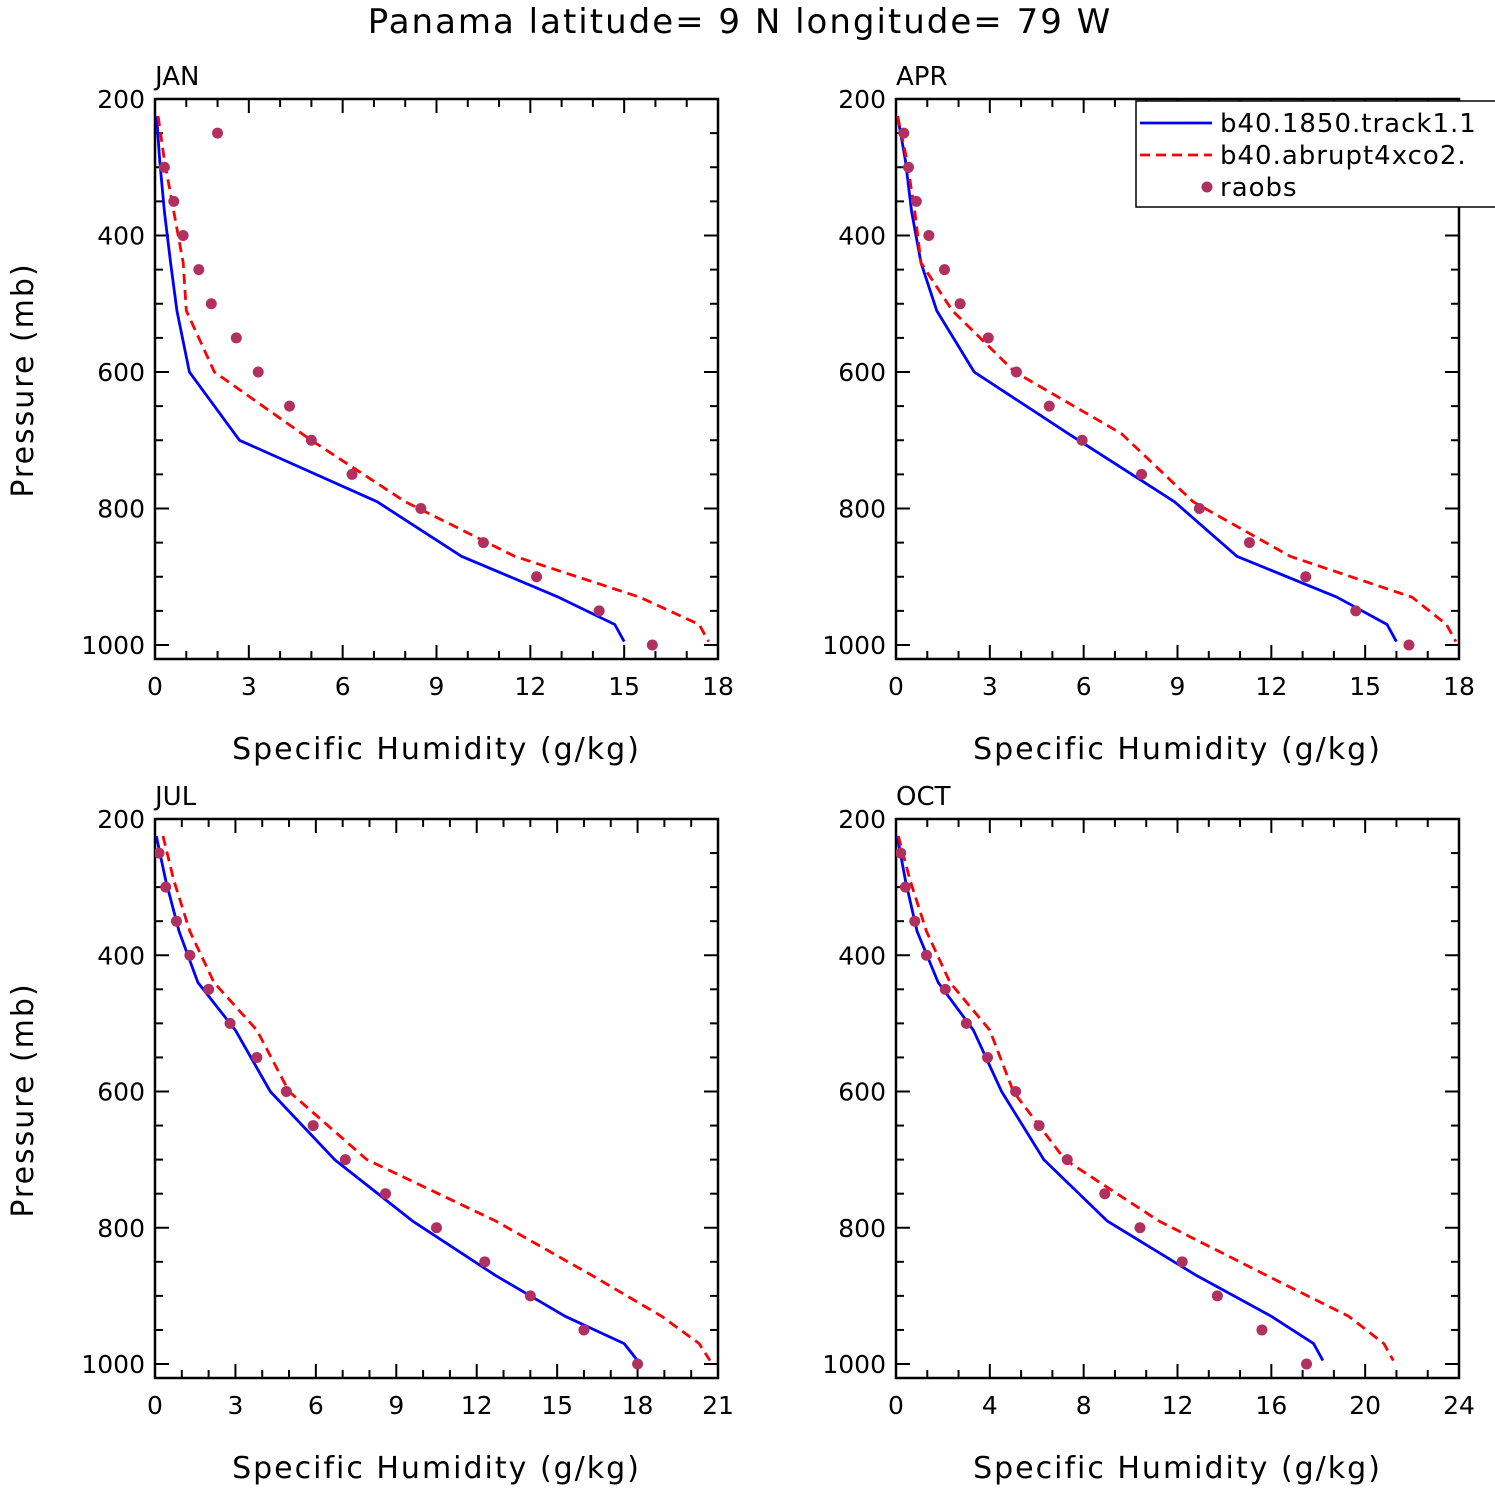  What do you see at coordinates (1084, 1405) in the screenshot?
I see `x-tick-label: 8` at bounding box center [1084, 1405].